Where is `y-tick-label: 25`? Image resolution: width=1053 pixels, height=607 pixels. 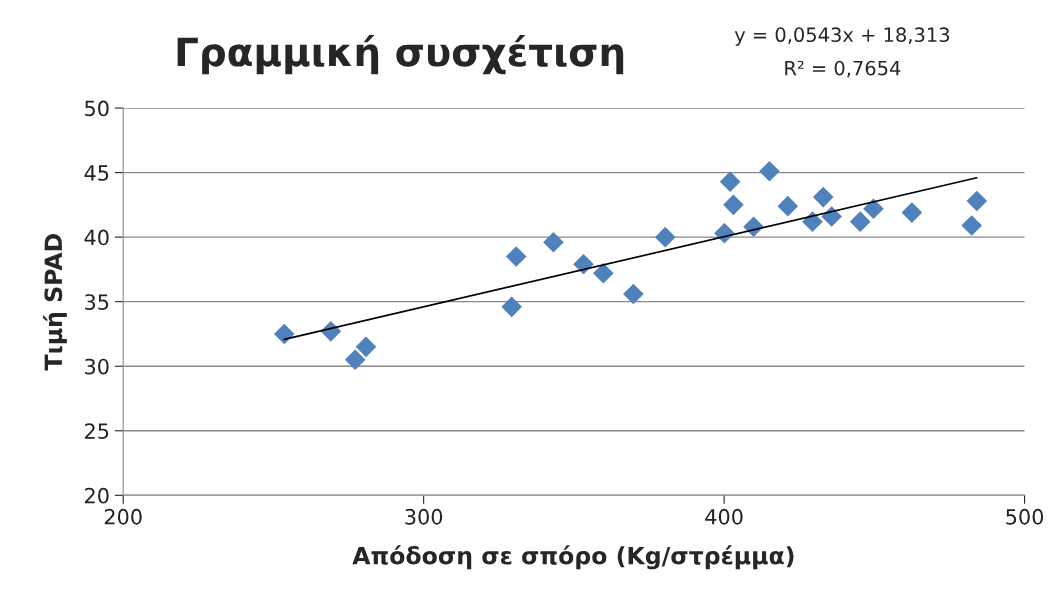
y-tick-label: 25 is located at coordinates (97, 431).